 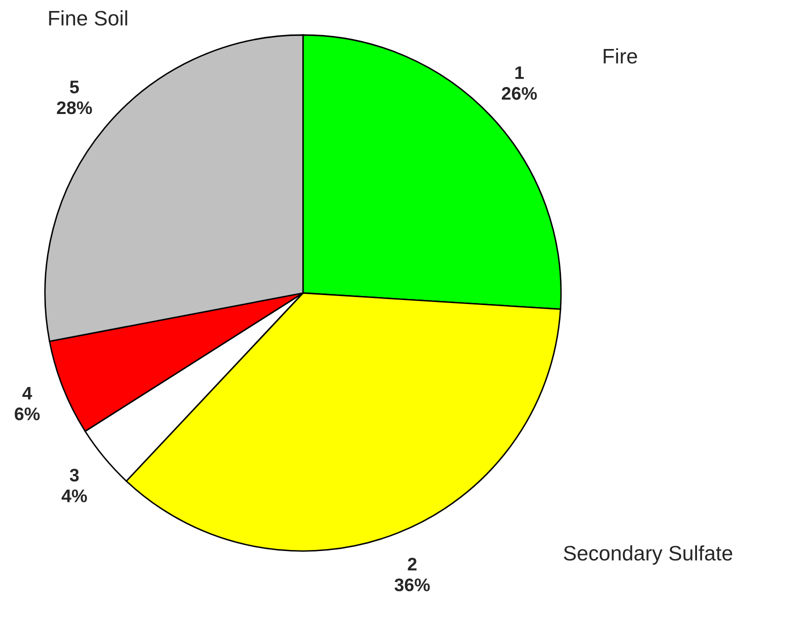 I want to click on slice-label: 5, so click(x=74, y=87).